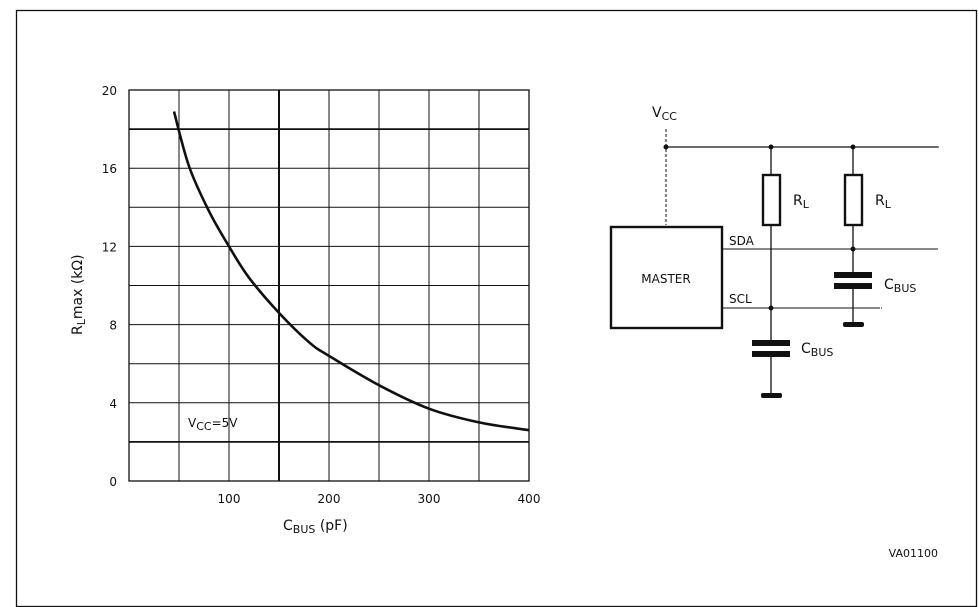 Image resolution: width=979 pixels, height=607 pixels. Describe the element at coordinates (529, 499) in the screenshot. I see `x-tick-label: 400` at that location.